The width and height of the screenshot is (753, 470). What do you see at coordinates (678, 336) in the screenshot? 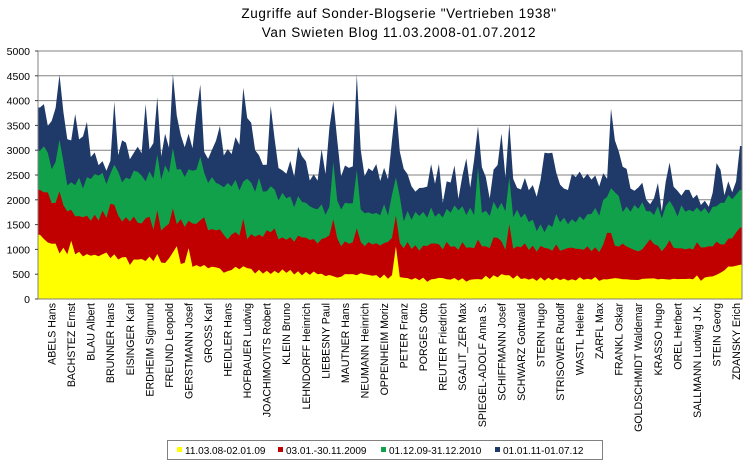
I see `svg-text: OREL Herbert` at bounding box center [678, 336].